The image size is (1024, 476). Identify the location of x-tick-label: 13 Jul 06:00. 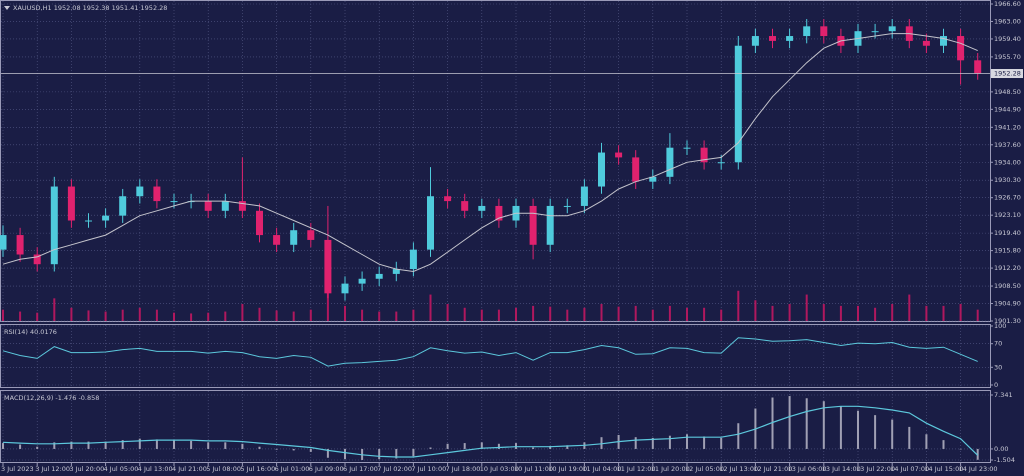
(807, 469).